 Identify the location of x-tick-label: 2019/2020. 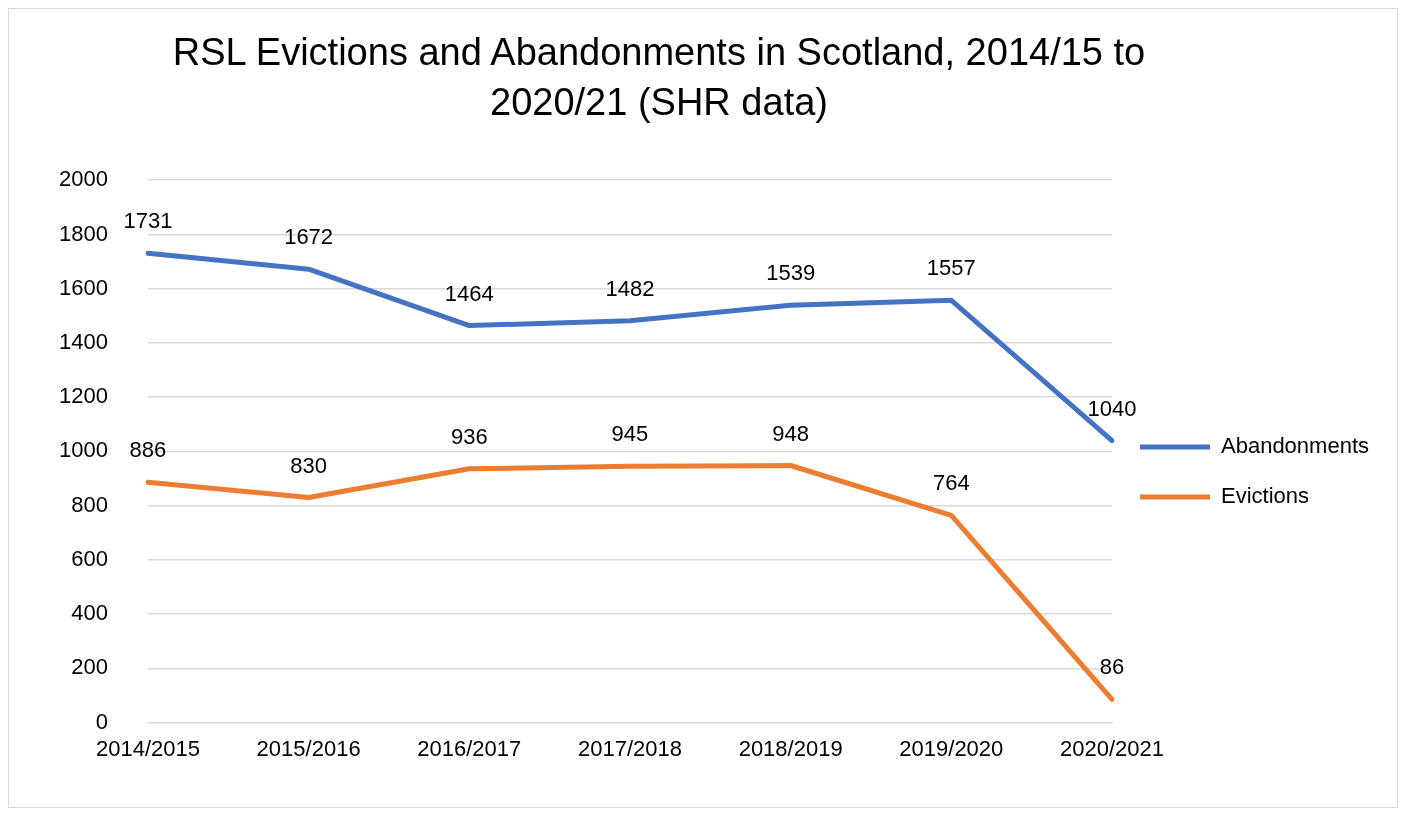
(951, 748).